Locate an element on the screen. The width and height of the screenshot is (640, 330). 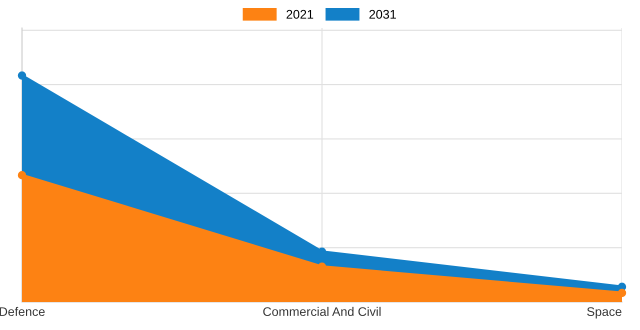
legend-label: 2021 is located at coordinates (300, 14).